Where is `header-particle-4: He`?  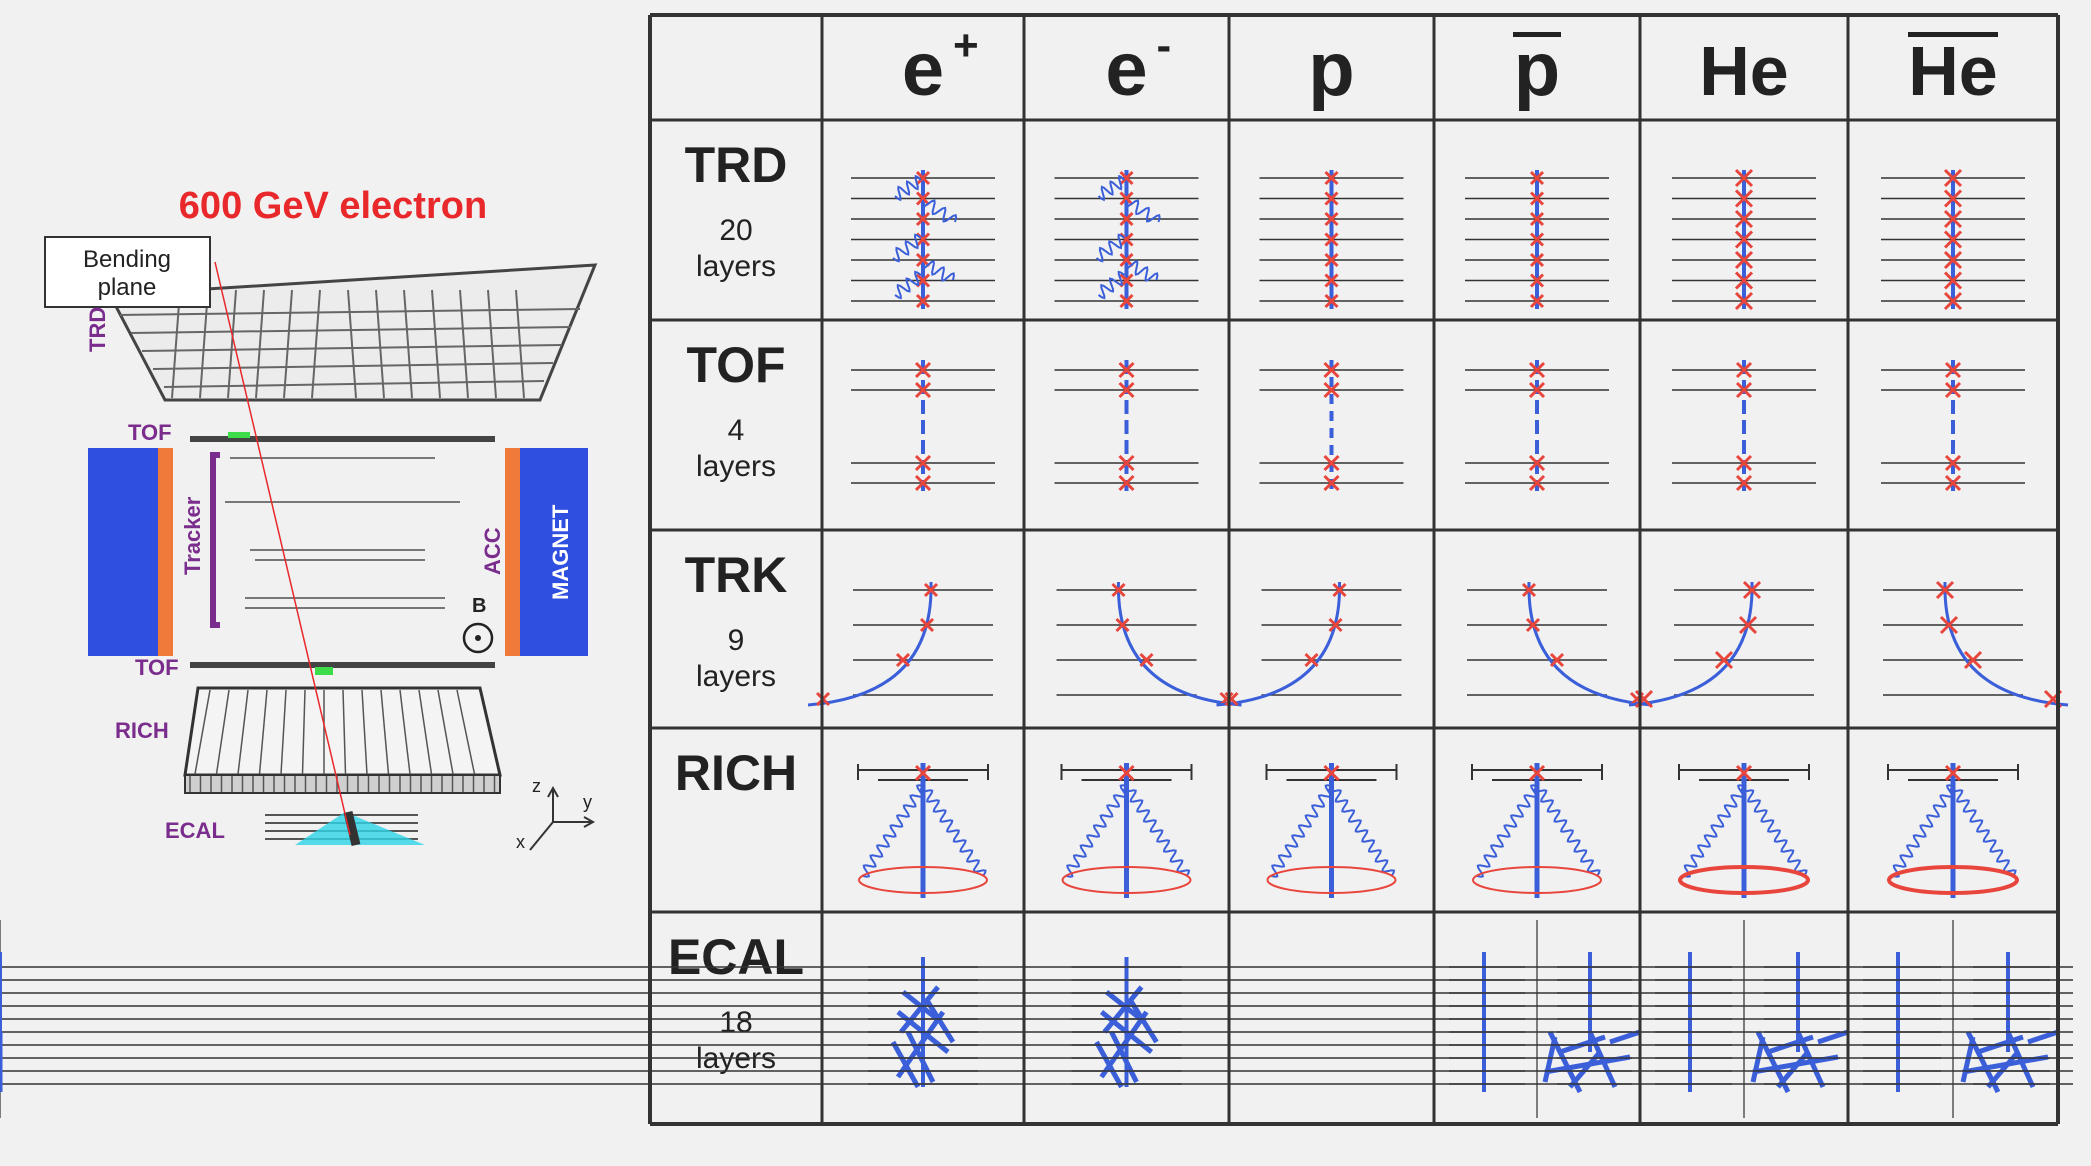 header-particle-4: He is located at coordinates (1743, 71).